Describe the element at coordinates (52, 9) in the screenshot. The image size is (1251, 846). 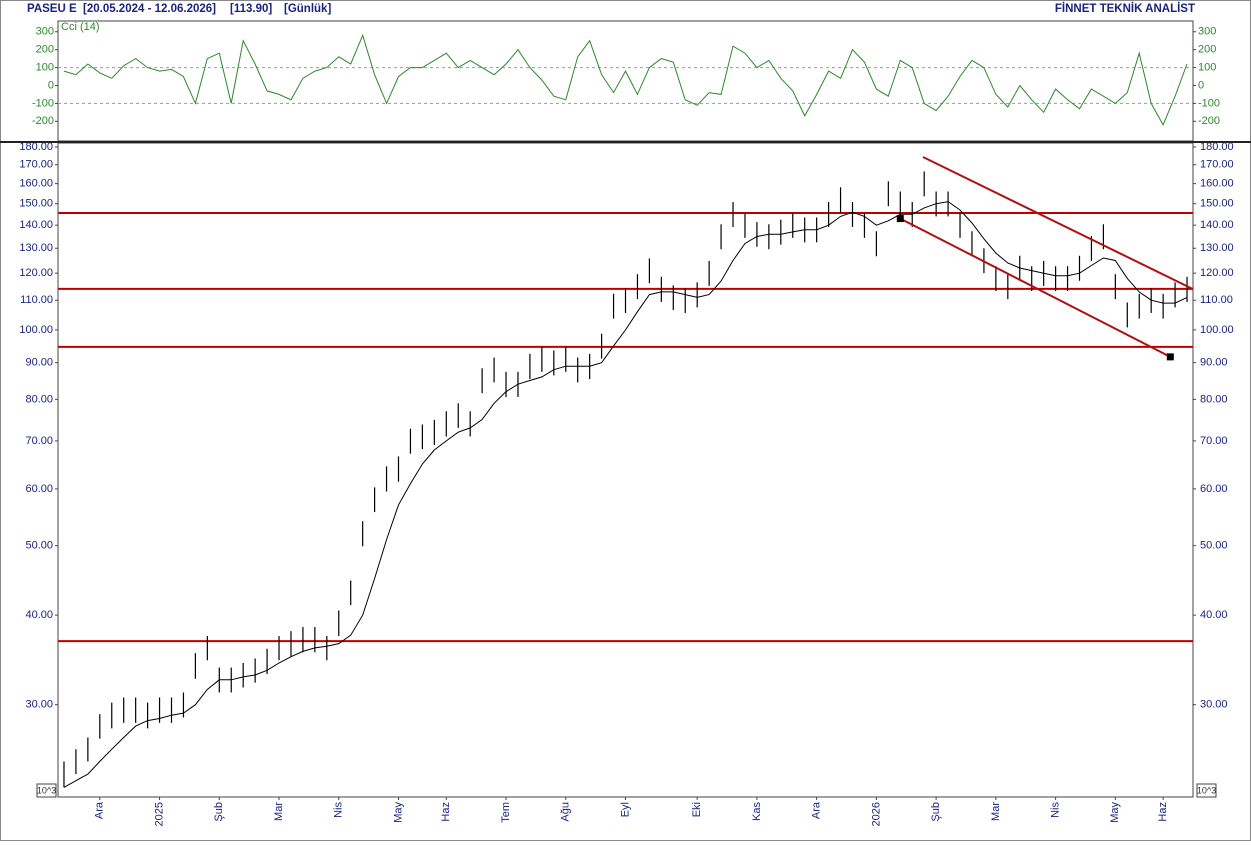
I see `symbol: PASEU E` at that location.